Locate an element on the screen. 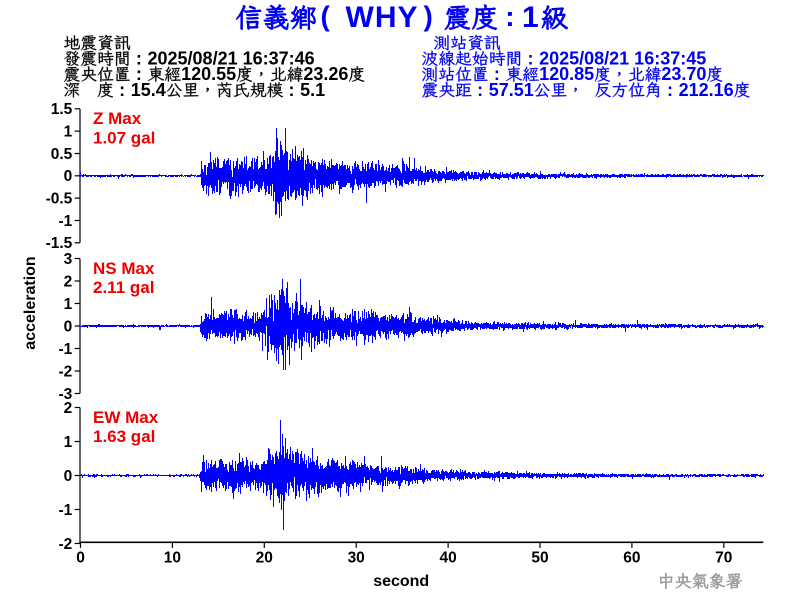  svg-text: 57.51 is located at coordinates (511, 90).